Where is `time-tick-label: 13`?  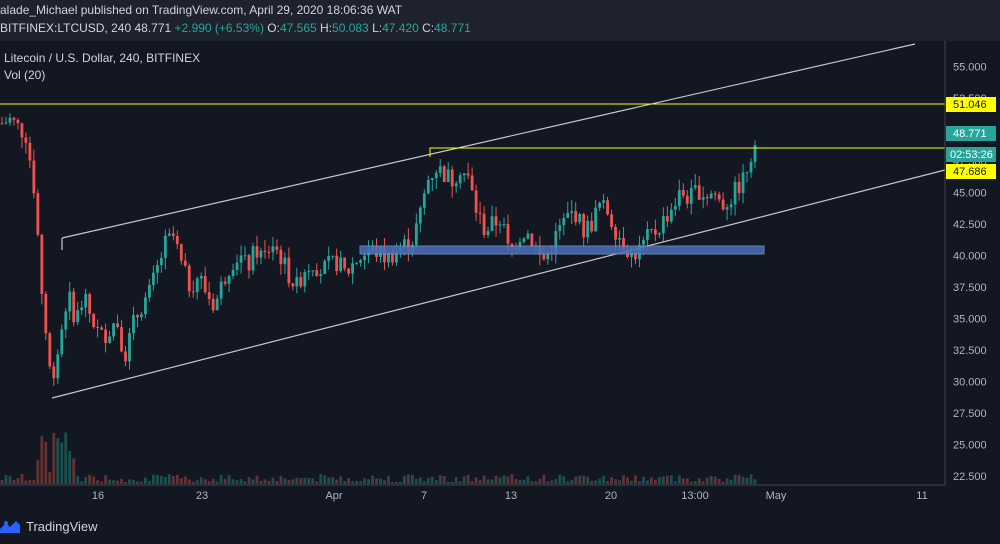
time-tick-label: 13 is located at coordinates (511, 496).